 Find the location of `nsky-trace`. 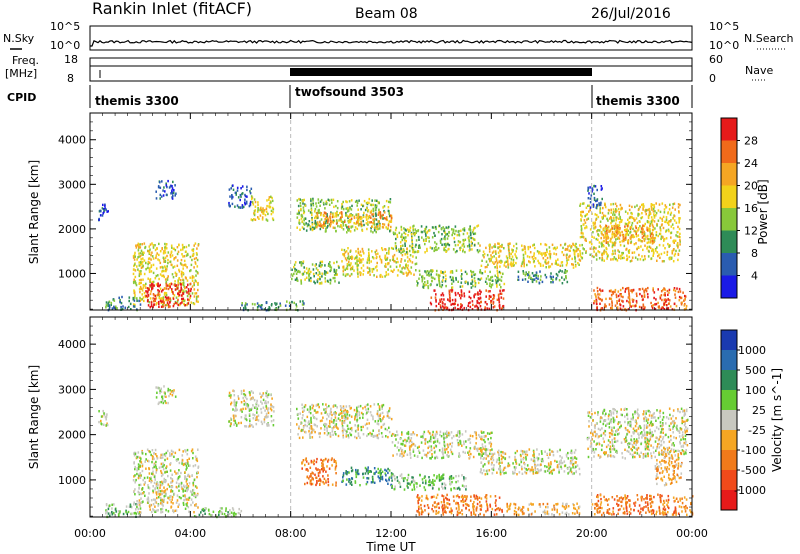

nsky-trace is located at coordinates (391, 43).